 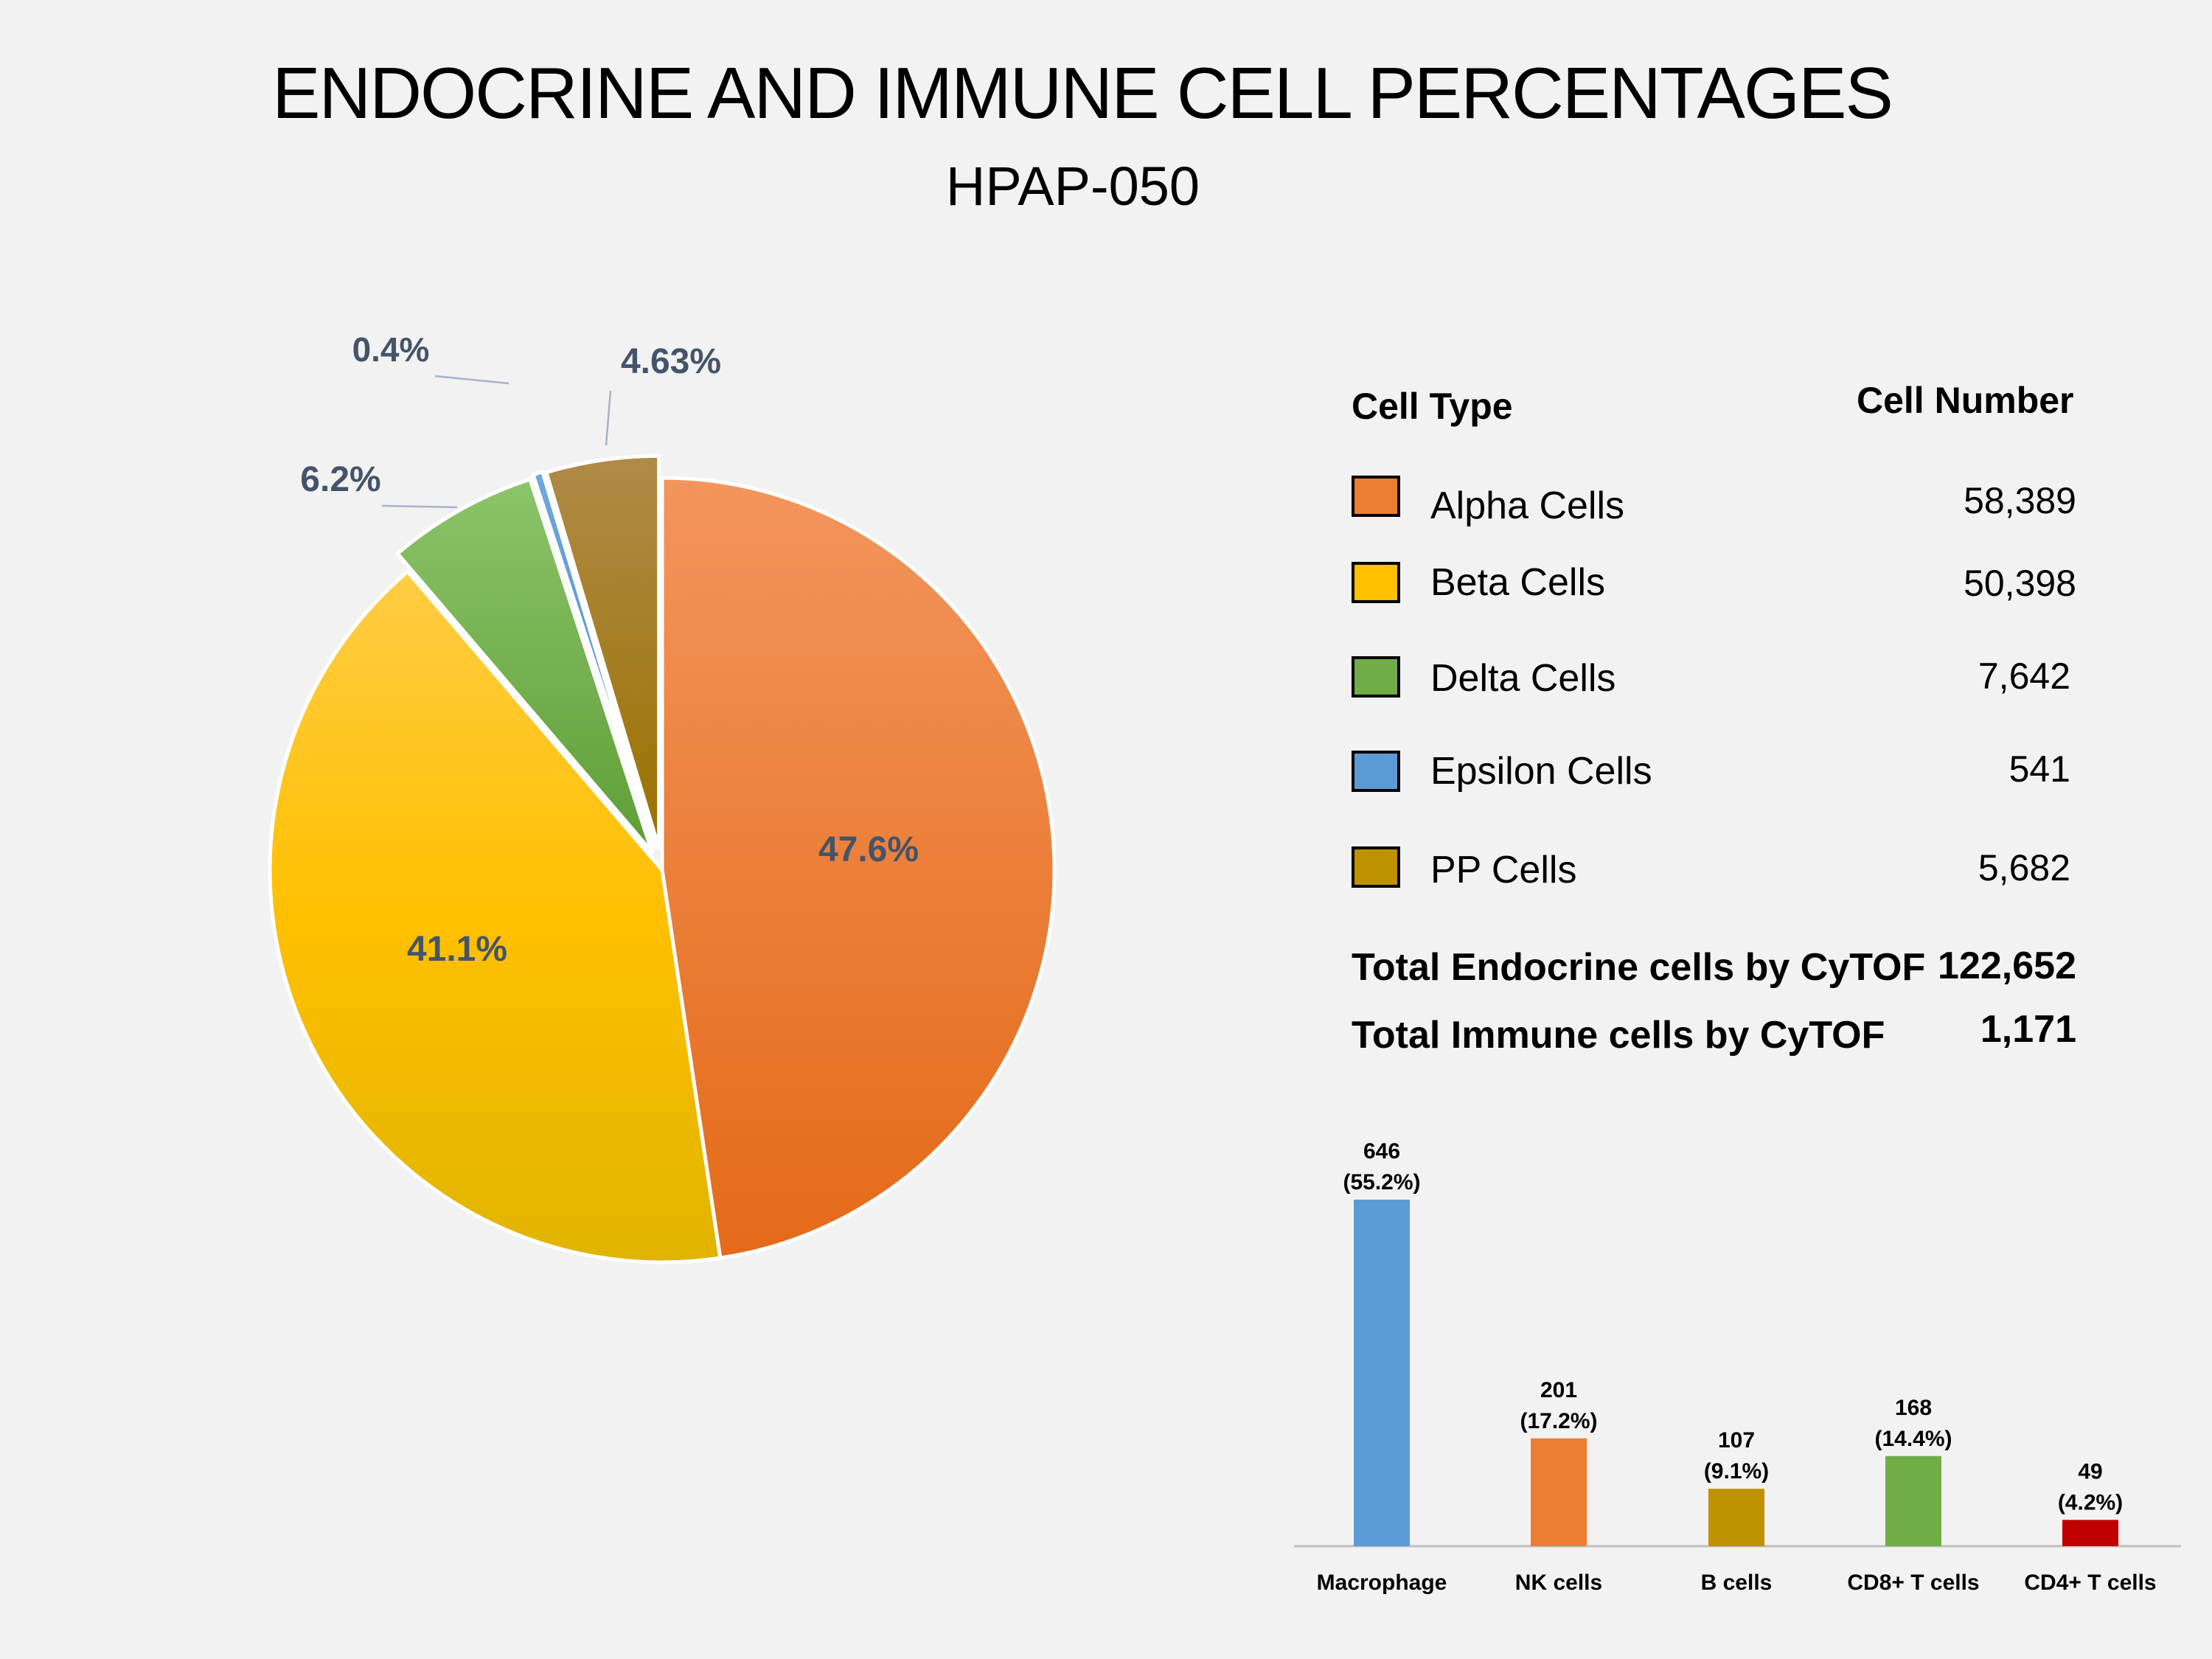 I want to click on row-label-alpha: Alpha Cells, so click(x=1527, y=505).